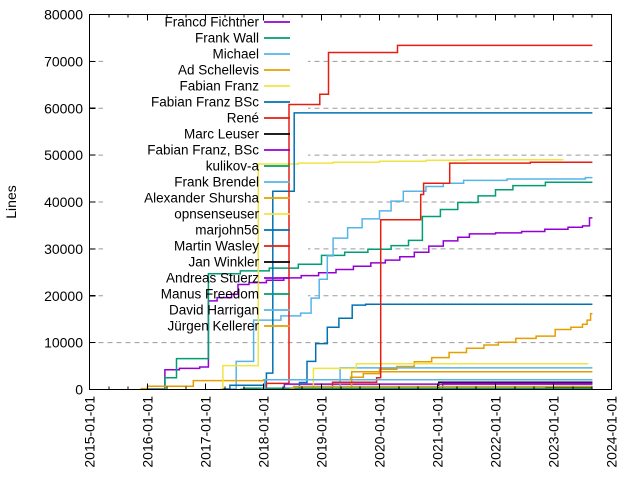 The height and width of the screenshot is (480, 640). I want to click on legend-label: Andreas Stuerz, so click(212, 278).